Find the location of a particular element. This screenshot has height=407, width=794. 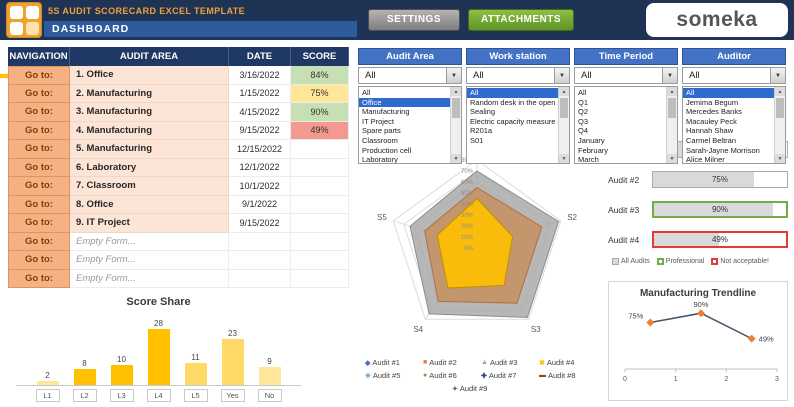

filter-list-item: Spare parts is located at coordinates (381, 131).